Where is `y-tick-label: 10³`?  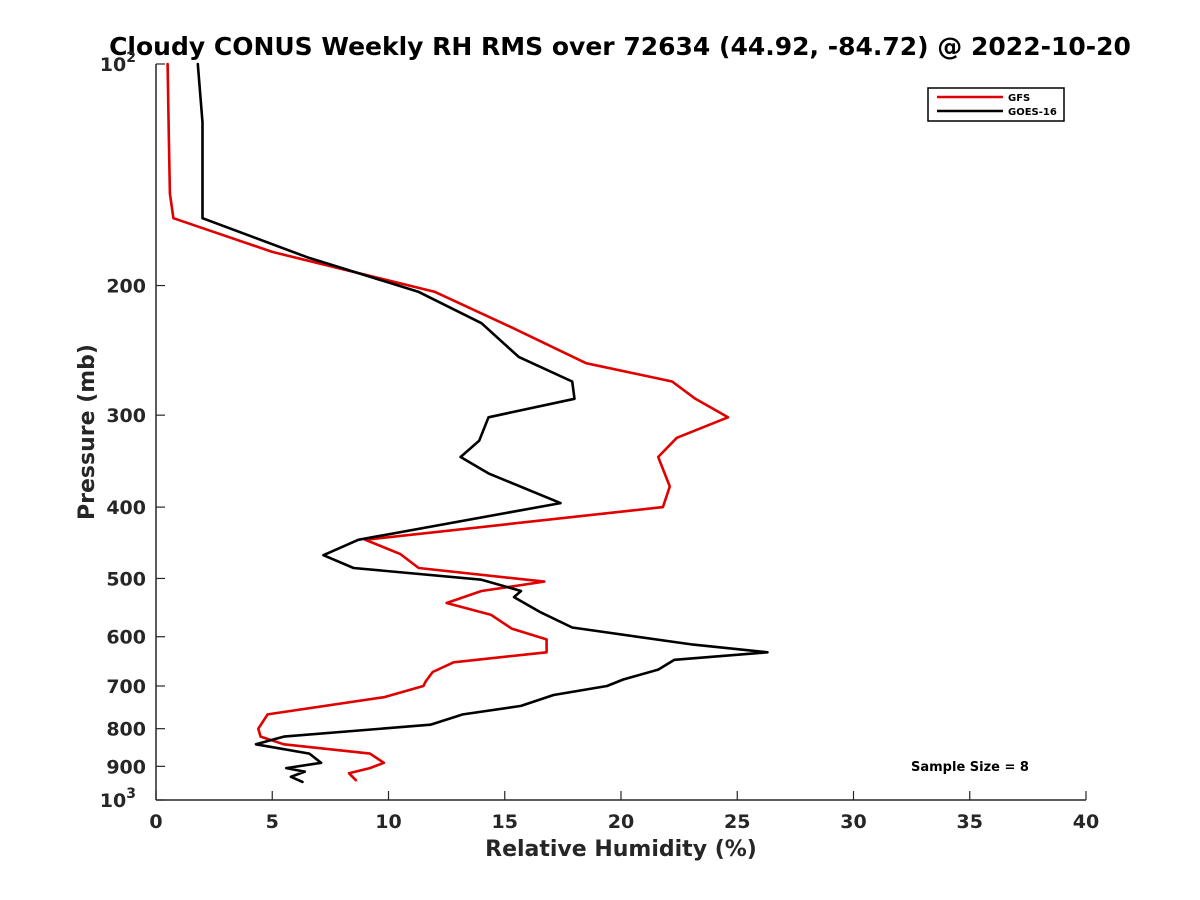
y-tick-label: 10³ is located at coordinates (118, 799).